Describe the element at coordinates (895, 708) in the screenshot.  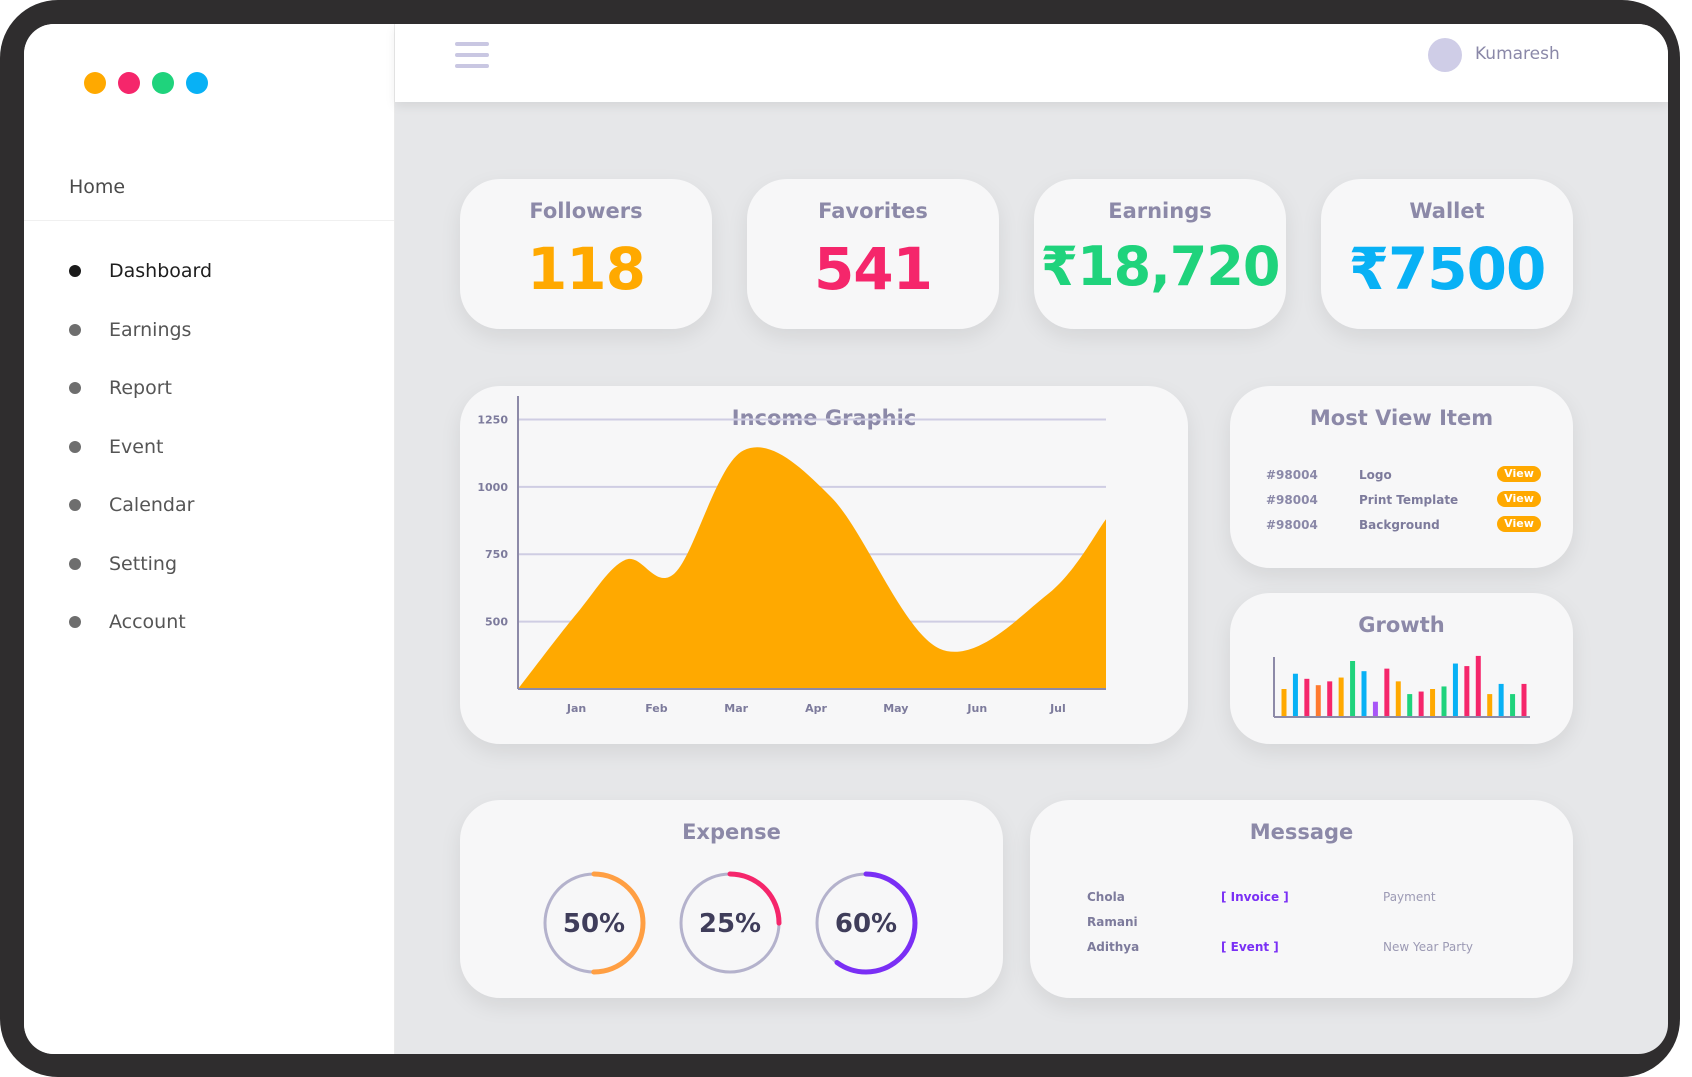
I see `x-tick-label: May` at that location.